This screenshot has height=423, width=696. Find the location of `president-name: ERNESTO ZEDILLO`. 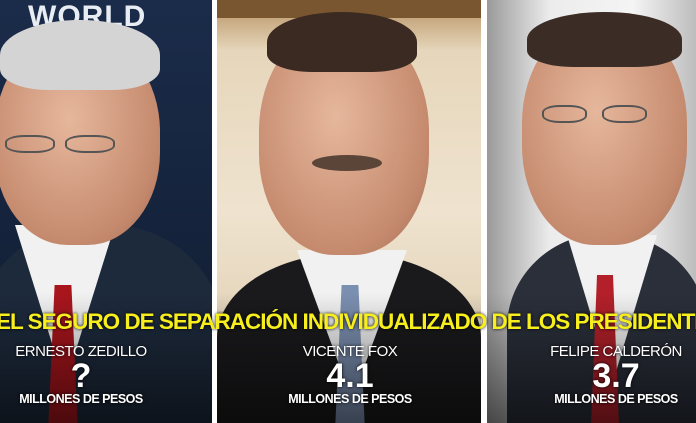

president-name: ERNESTO ZEDILLO is located at coordinates (81, 351).